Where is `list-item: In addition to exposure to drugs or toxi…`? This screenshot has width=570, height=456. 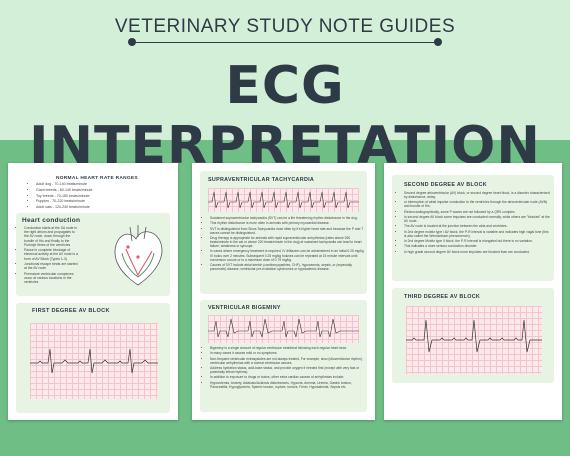
list-item: In addition to exposure to drugs or toxi… is located at coordinates (287, 377).